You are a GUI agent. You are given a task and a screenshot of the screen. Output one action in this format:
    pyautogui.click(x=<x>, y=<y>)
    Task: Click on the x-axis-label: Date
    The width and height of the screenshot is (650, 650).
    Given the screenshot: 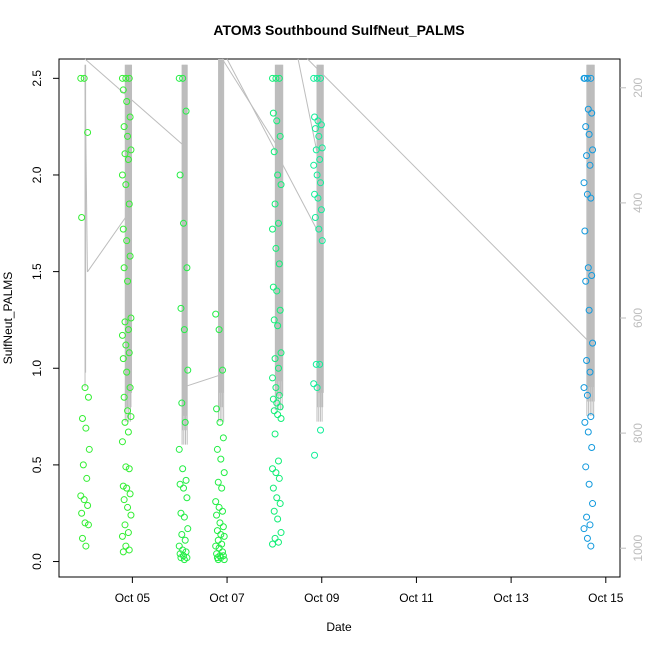 What is the action you would take?
    pyautogui.click(x=339, y=627)
    